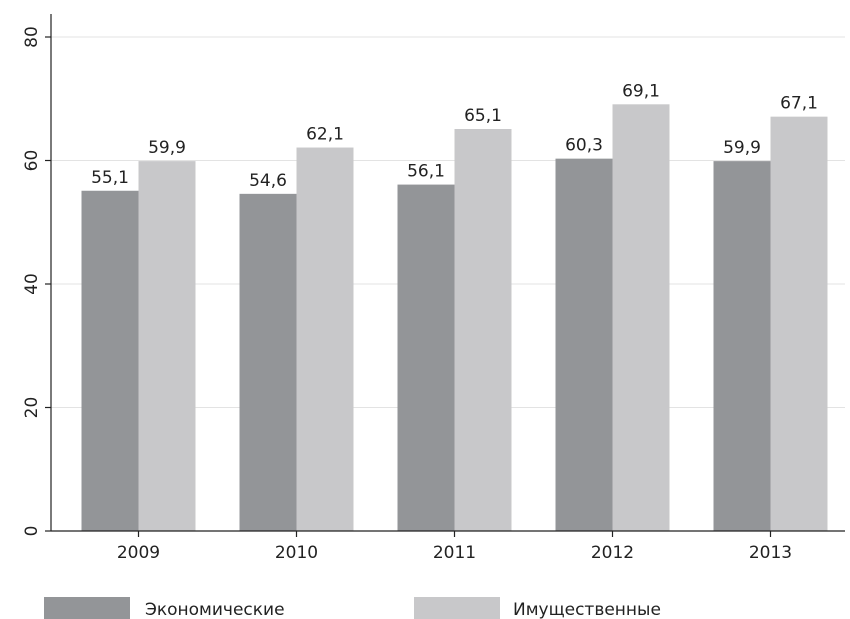  I want to click on data-label: 56,1, so click(426, 172).